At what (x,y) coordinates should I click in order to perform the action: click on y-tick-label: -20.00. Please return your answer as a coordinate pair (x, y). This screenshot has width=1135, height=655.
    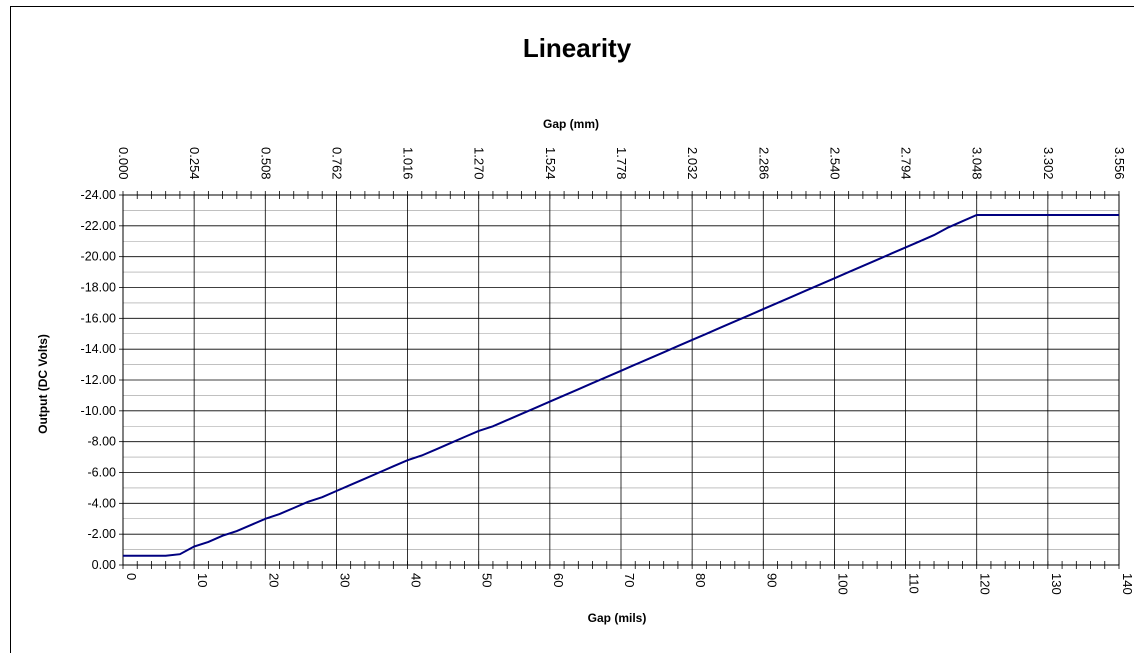
    Looking at the image, I should click on (98, 257).